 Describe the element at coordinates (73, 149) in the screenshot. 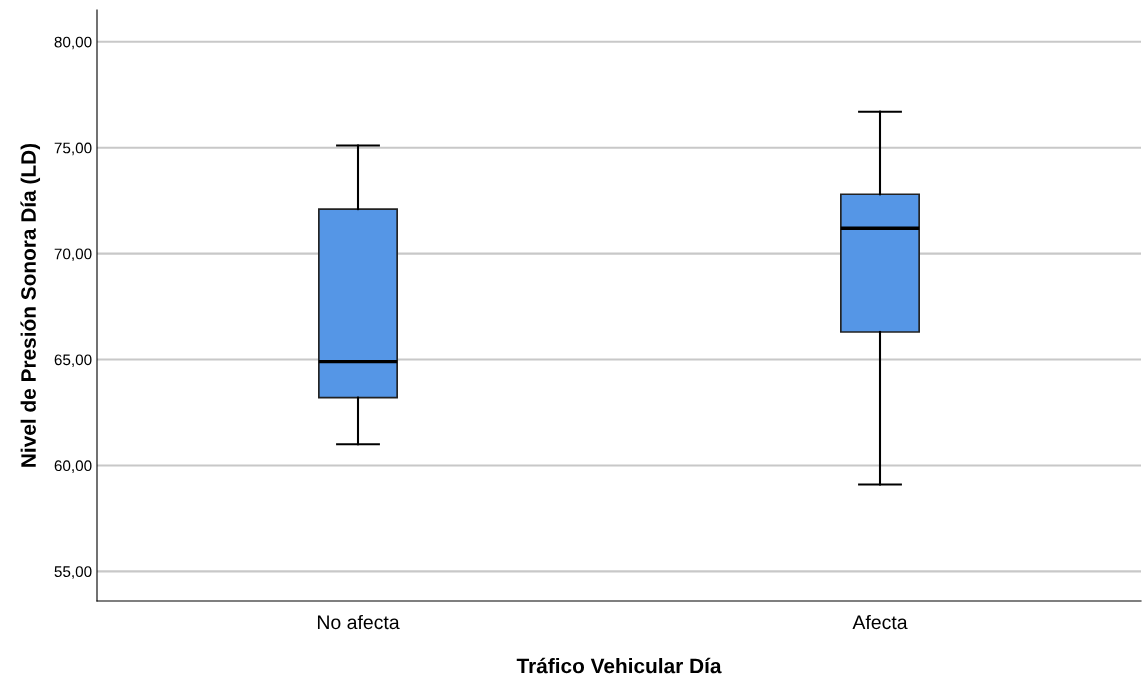

I see `y-tick-label: 75,00` at that location.